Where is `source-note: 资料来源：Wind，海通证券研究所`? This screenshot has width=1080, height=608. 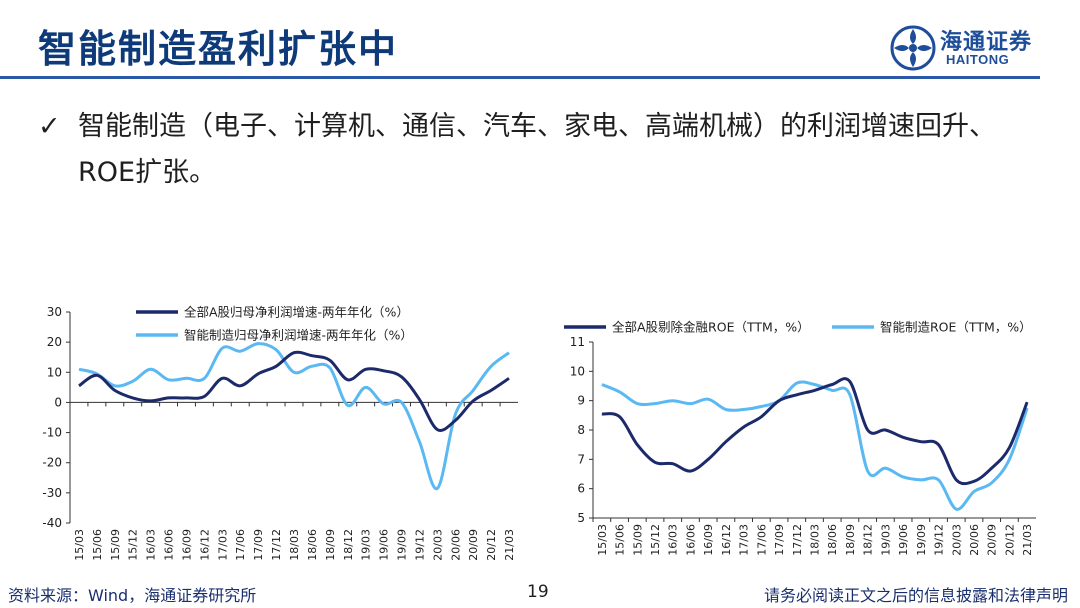 source-note: 资料来源：Wind，海通证券研究所 is located at coordinates (132, 595).